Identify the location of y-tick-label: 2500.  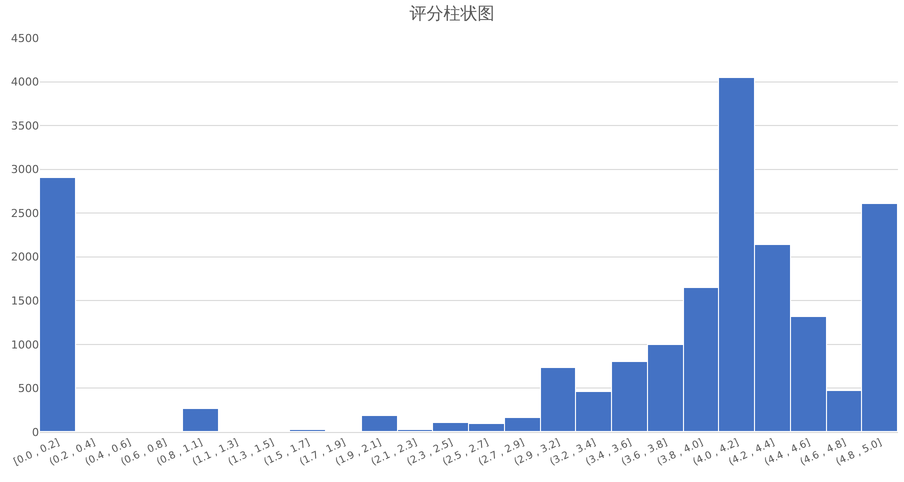
(25, 213).